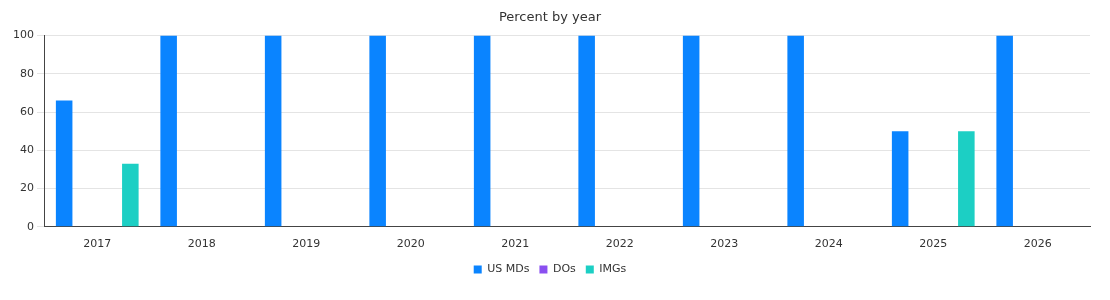 Image resolution: width=1110 pixels, height=300 pixels. What do you see at coordinates (724, 244) in the screenshot?
I see `x-tick-label: 2023` at bounding box center [724, 244].